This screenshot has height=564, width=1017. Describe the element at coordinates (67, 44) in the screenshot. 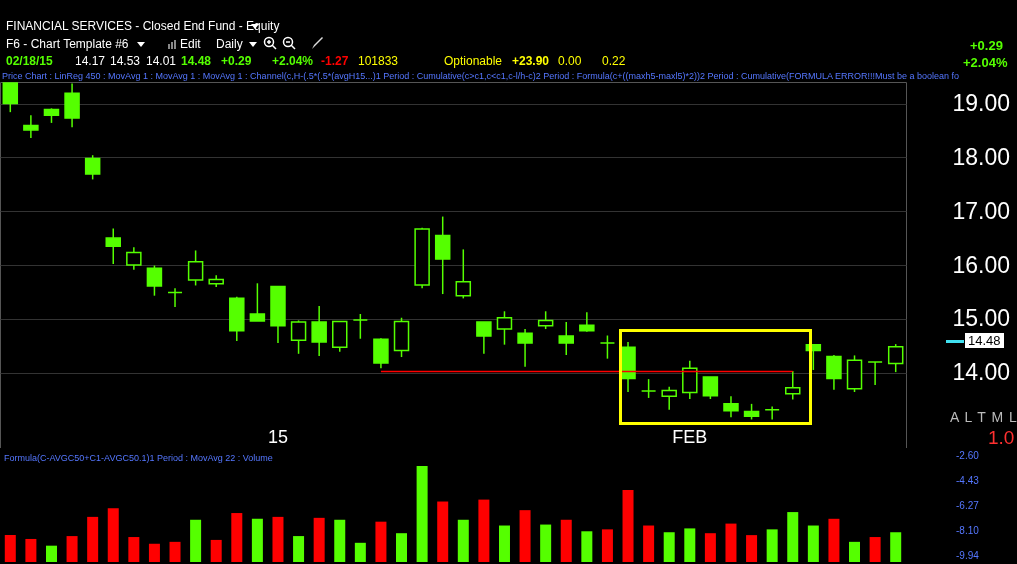

I see `text: F6 - Chart Template #6` at that location.